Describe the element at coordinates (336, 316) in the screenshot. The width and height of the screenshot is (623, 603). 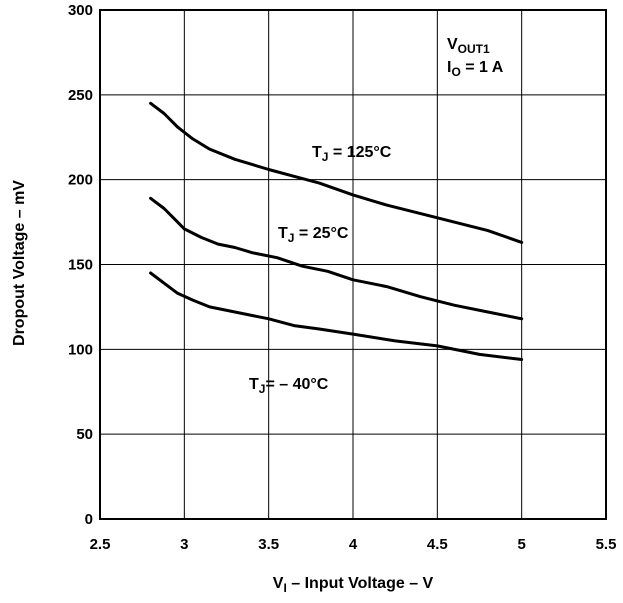
I see `curve-tj-minus40c` at that location.